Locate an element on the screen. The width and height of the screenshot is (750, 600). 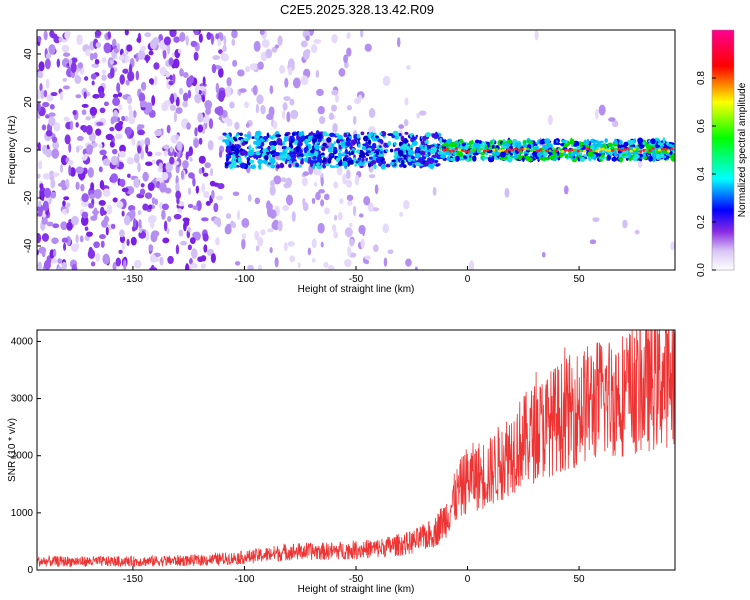
x-tick-label: 50 is located at coordinates (580, 279).